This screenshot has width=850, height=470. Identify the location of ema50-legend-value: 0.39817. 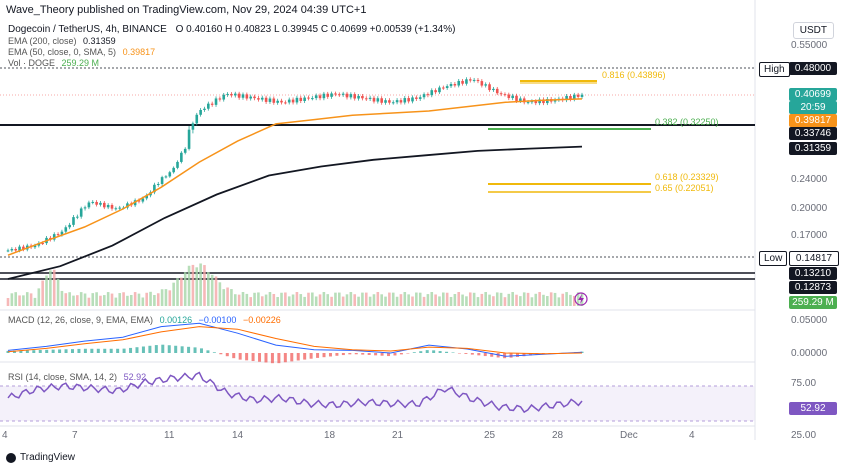
(139, 52).